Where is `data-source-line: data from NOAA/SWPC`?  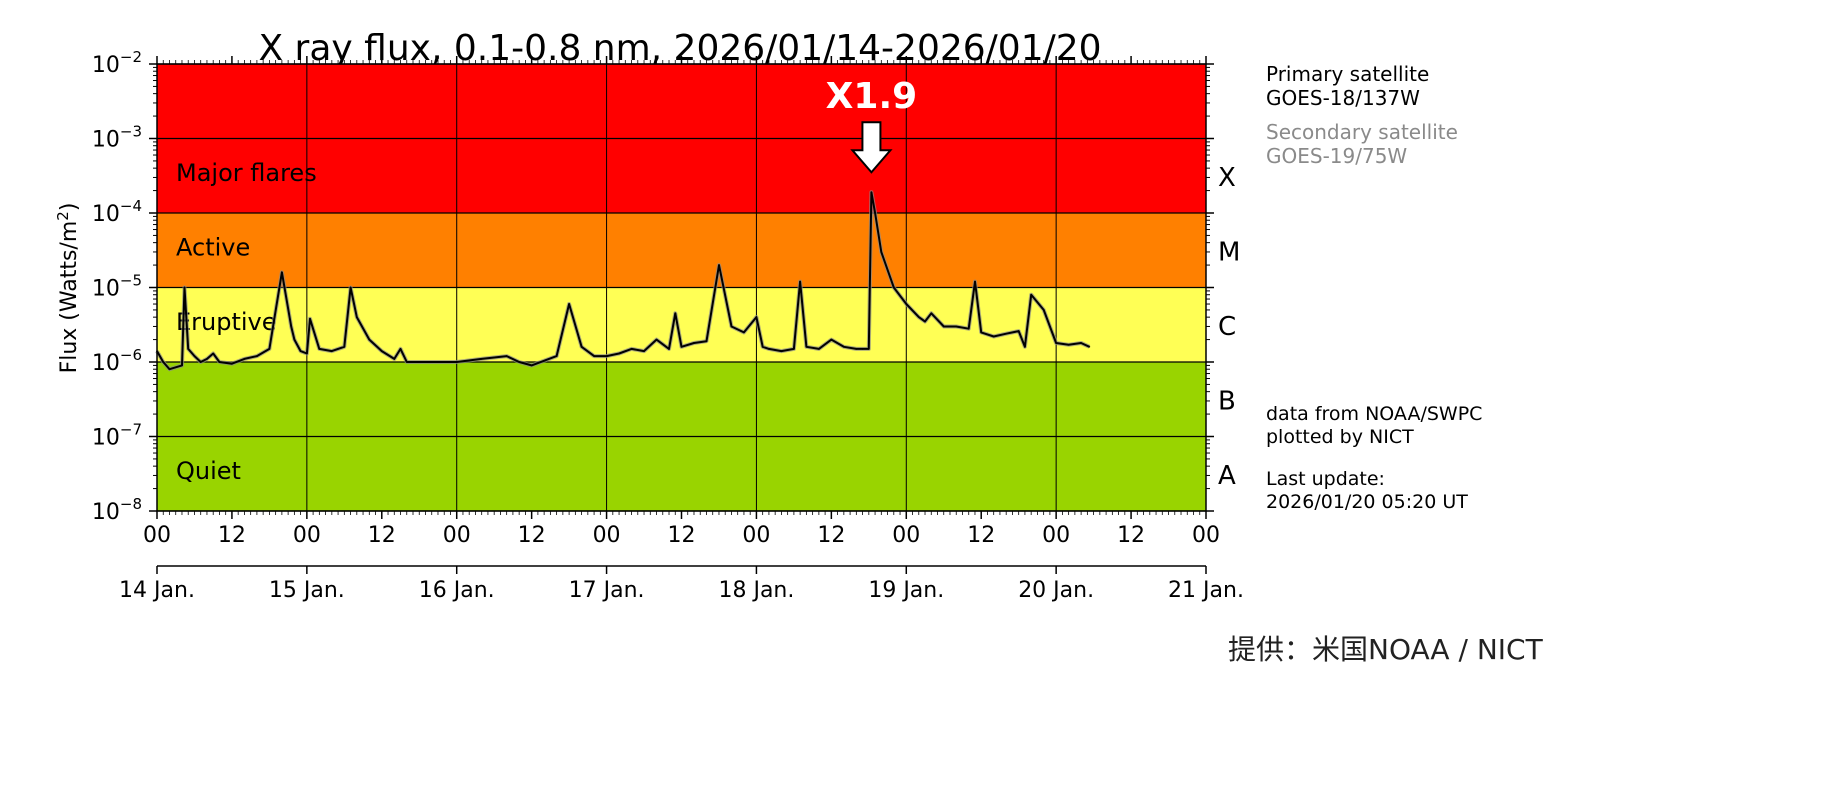 data-source-line: data from NOAA/SWPC is located at coordinates (1374, 414).